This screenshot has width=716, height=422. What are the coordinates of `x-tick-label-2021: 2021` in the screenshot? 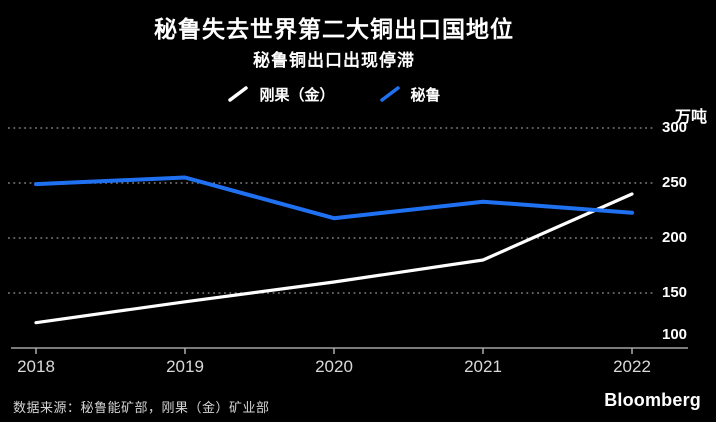 It's located at (483, 366).